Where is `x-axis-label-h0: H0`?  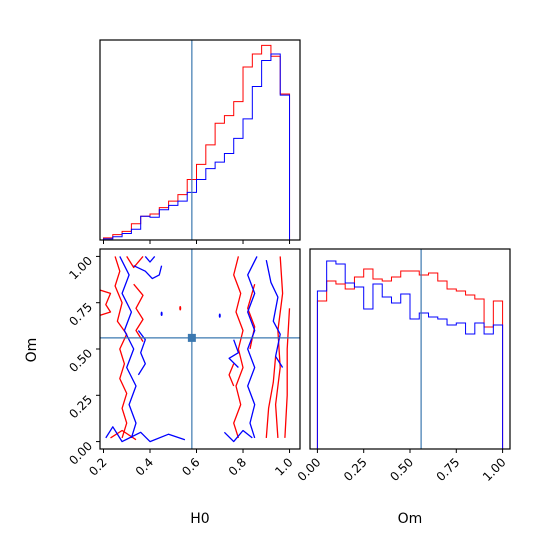
x-axis-label-h0: H0 is located at coordinates (199, 519).